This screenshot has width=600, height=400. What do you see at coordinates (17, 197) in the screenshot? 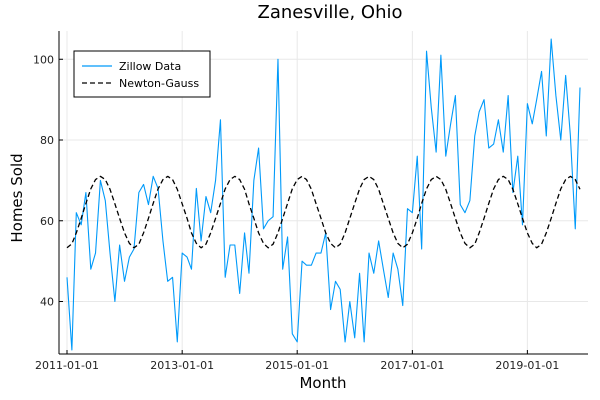
I see `y-axis-title: Homes Sold` at bounding box center [17, 197].